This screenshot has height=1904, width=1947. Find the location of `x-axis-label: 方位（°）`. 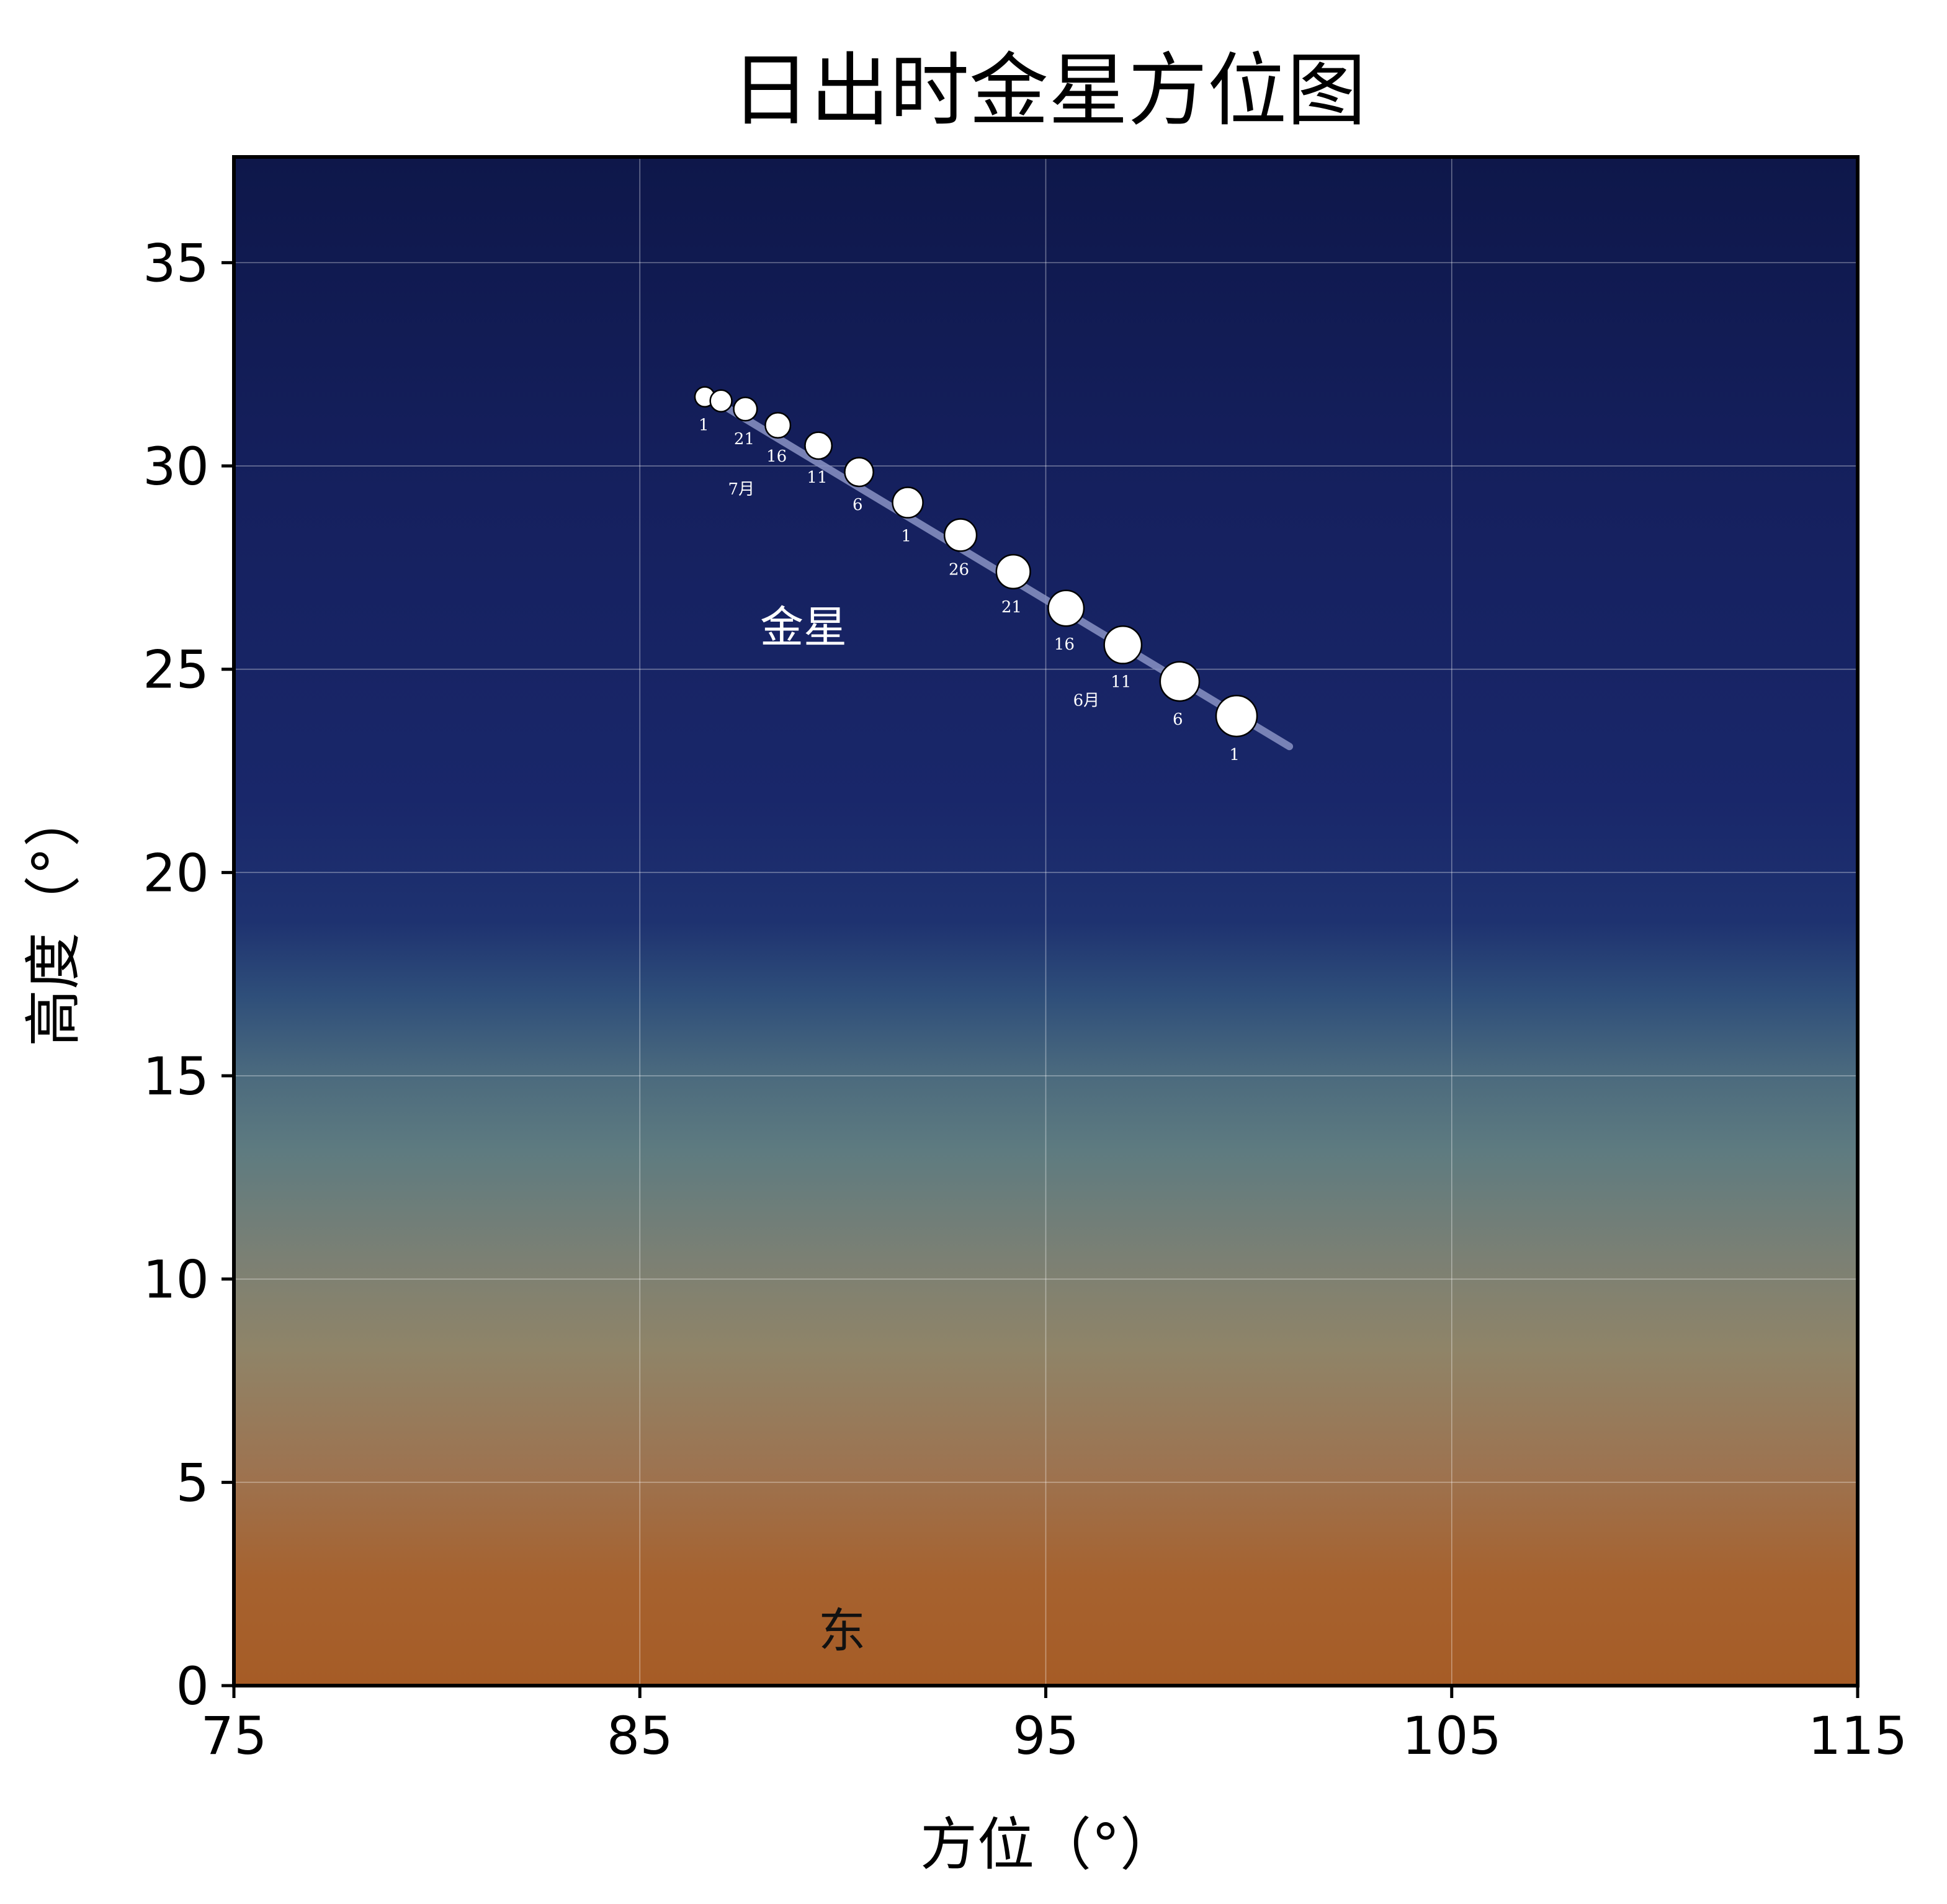

x-axis-label: 方位（°） is located at coordinates (1048, 1845).